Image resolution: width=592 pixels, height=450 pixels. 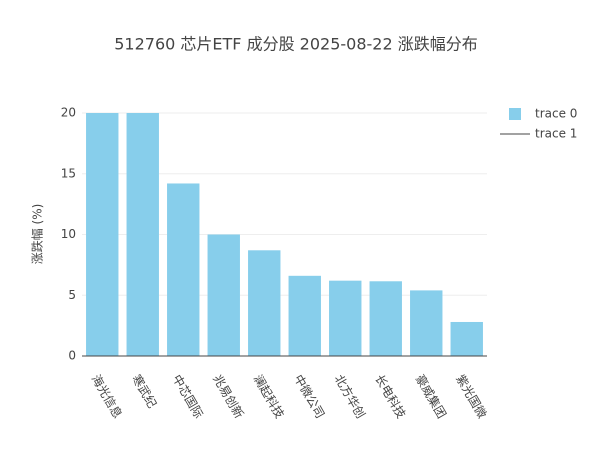 What do you see at coordinates (68, 234) in the screenshot?
I see `y-tick-label: 10` at bounding box center [68, 234].